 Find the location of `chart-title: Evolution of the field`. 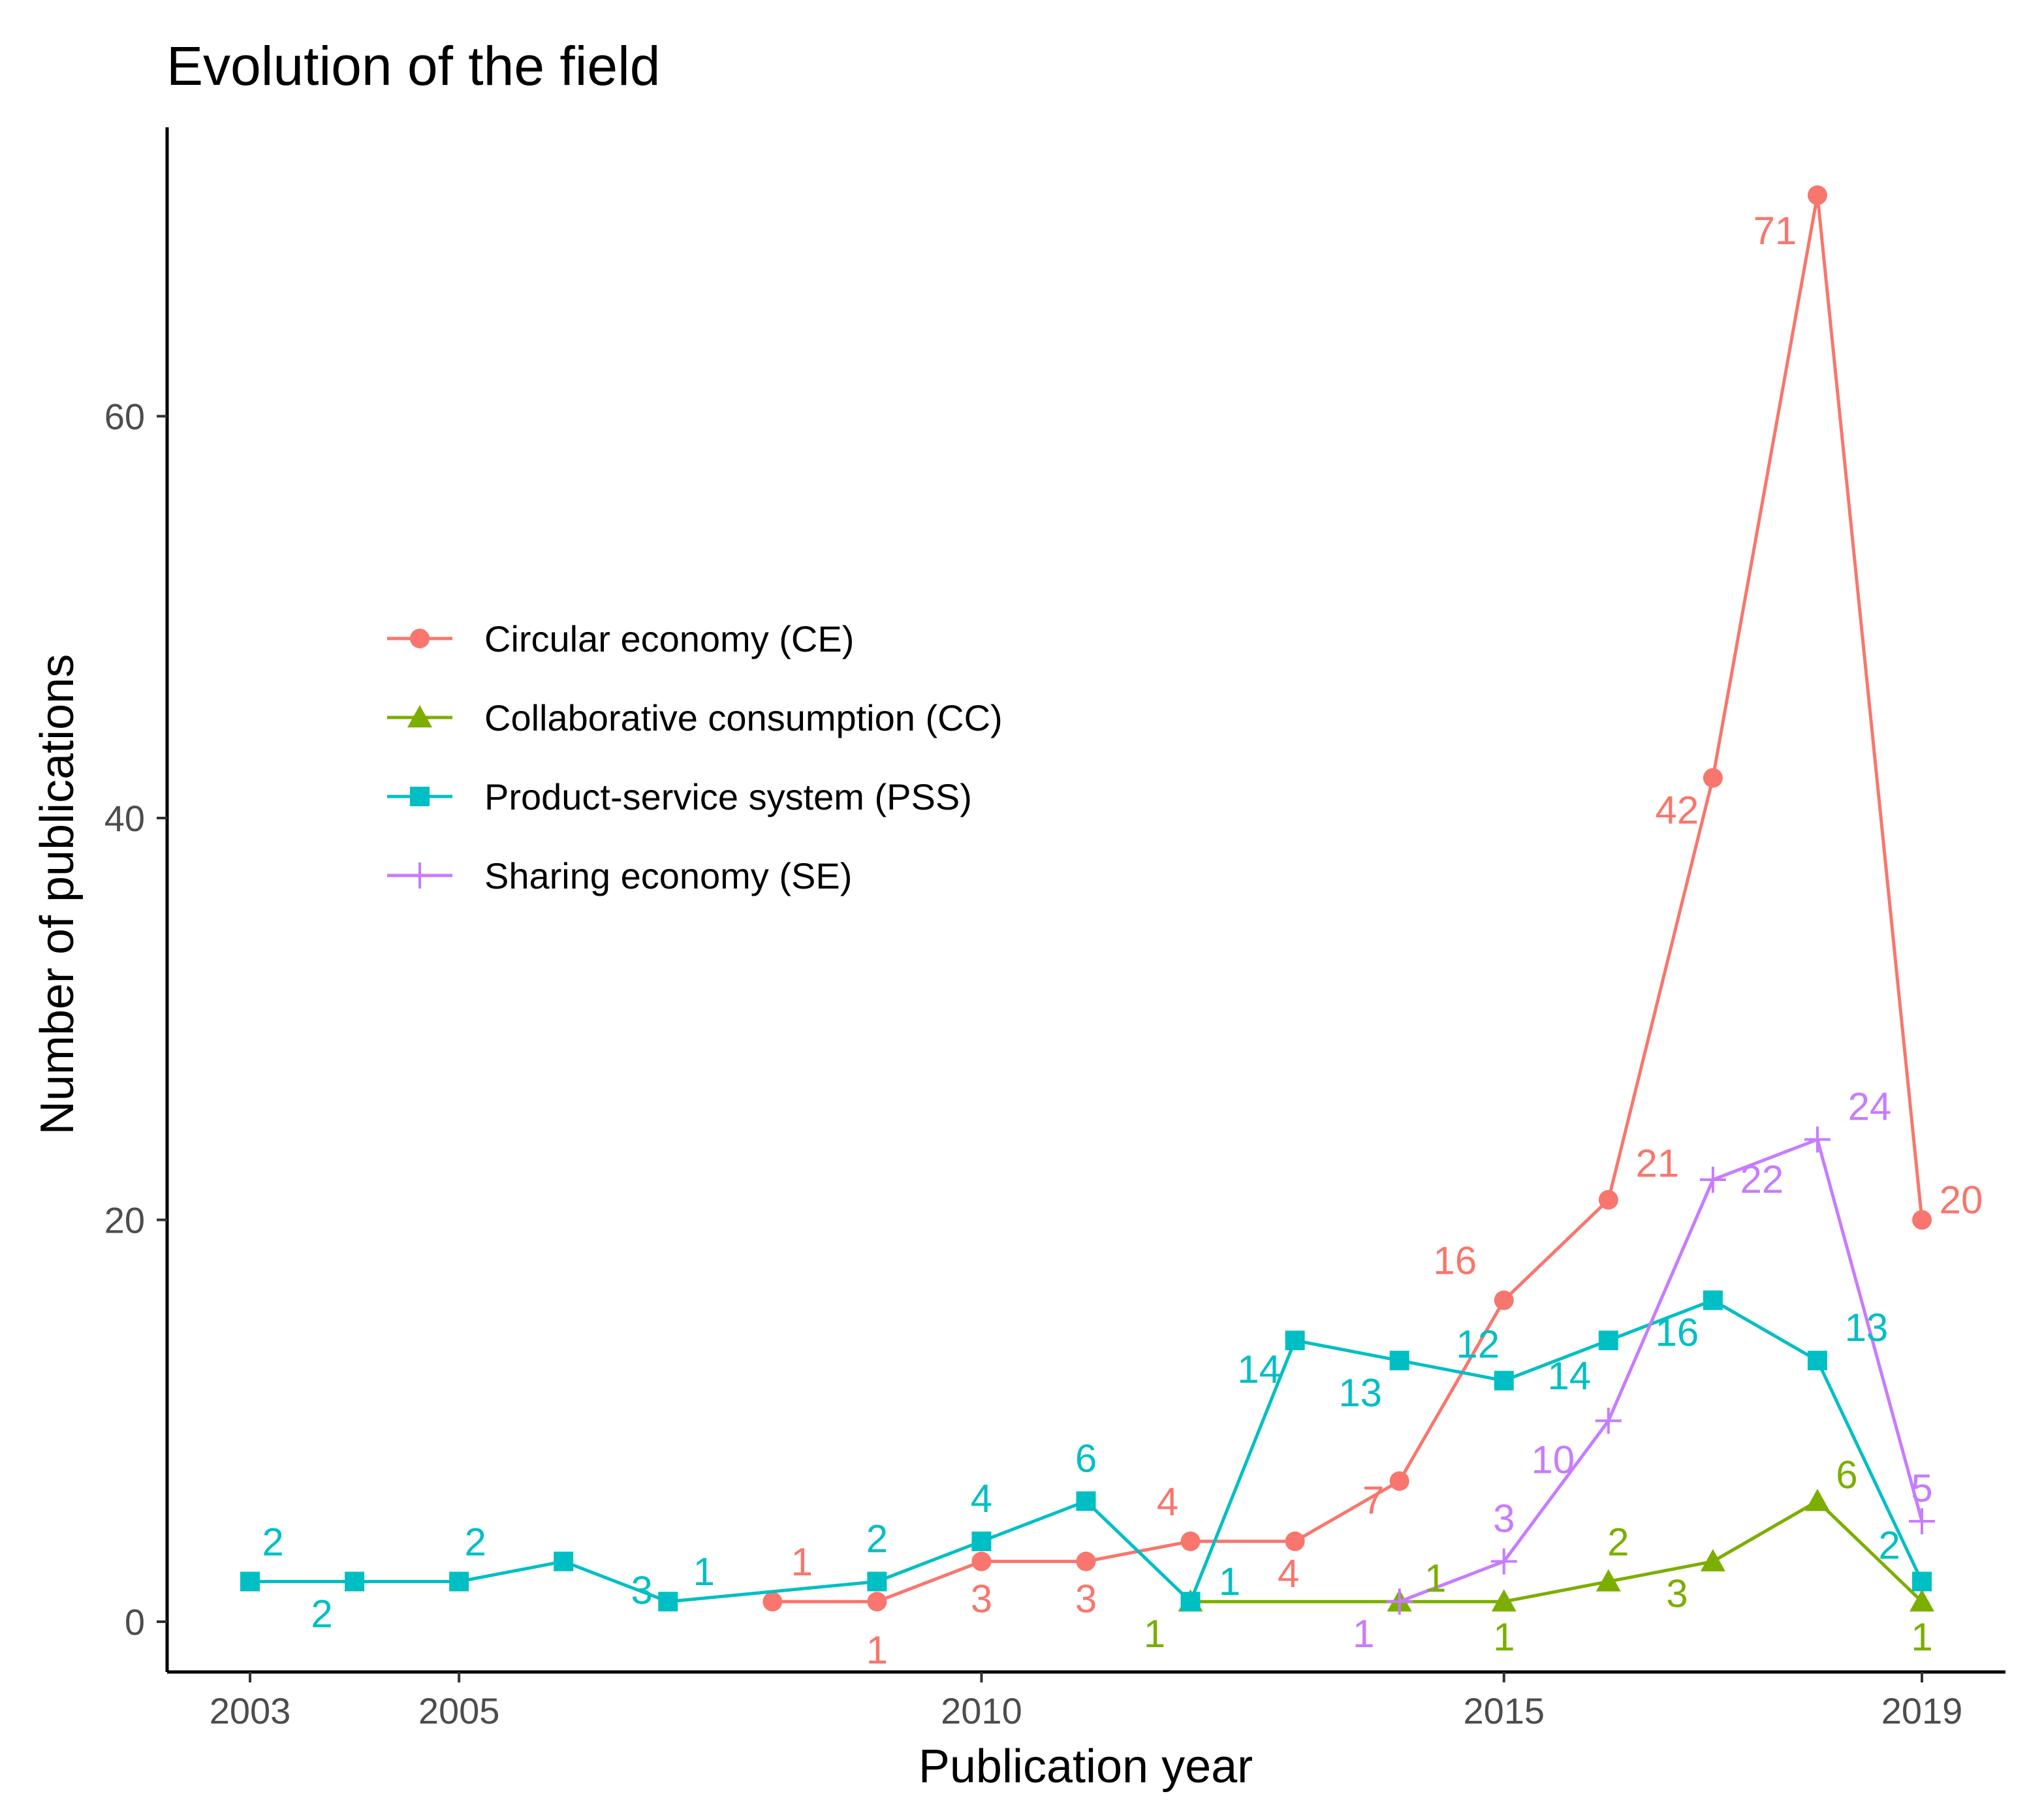

chart-title: Evolution of the field is located at coordinates (413, 66).